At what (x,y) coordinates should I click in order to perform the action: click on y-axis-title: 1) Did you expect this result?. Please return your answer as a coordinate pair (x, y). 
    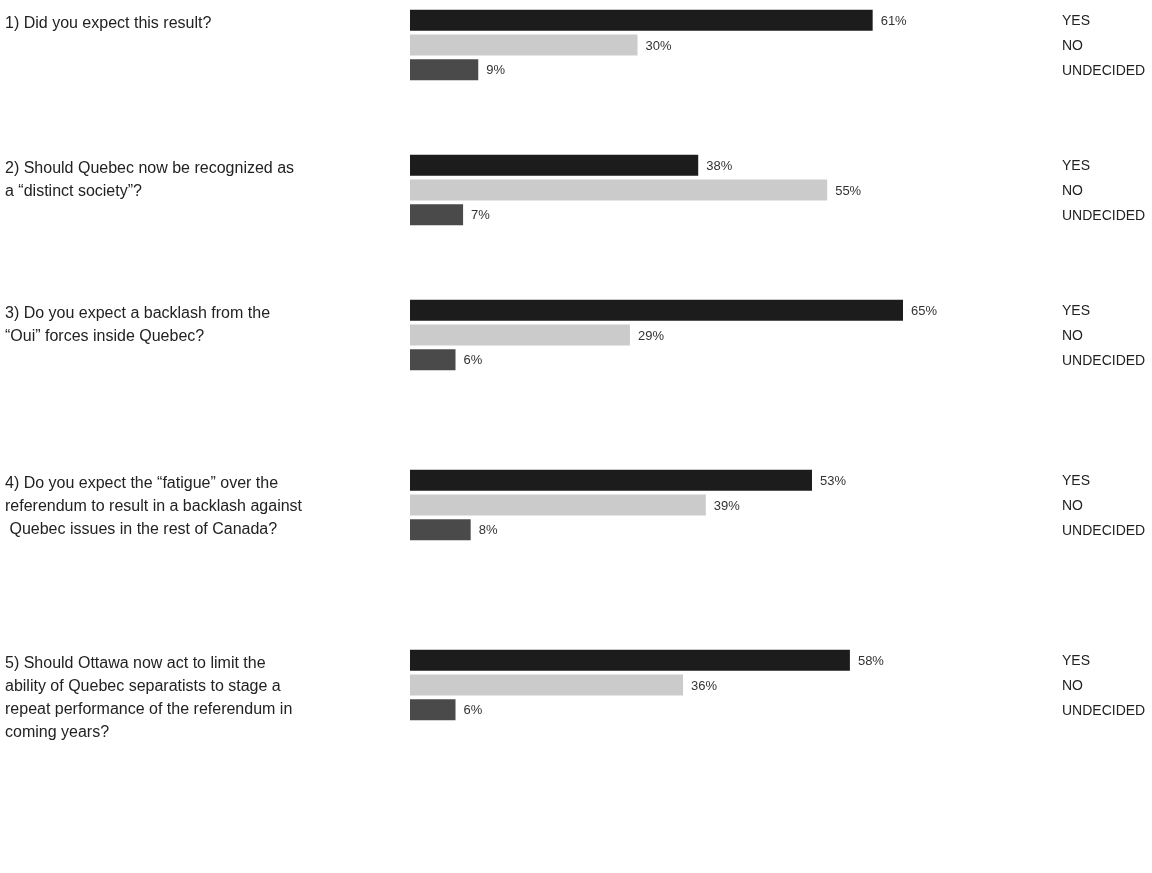
    Looking at the image, I should click on (108, 22).